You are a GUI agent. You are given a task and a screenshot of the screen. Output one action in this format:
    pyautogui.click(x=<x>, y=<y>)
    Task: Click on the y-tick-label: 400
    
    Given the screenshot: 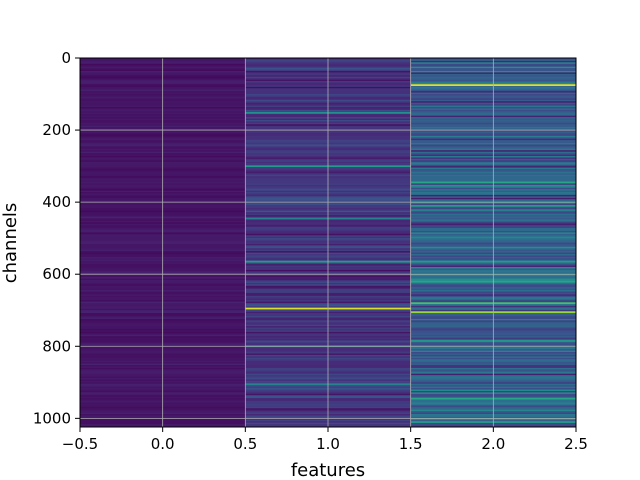 What is the action you would take?
    pyautogui.click(x=56, y=202)
    